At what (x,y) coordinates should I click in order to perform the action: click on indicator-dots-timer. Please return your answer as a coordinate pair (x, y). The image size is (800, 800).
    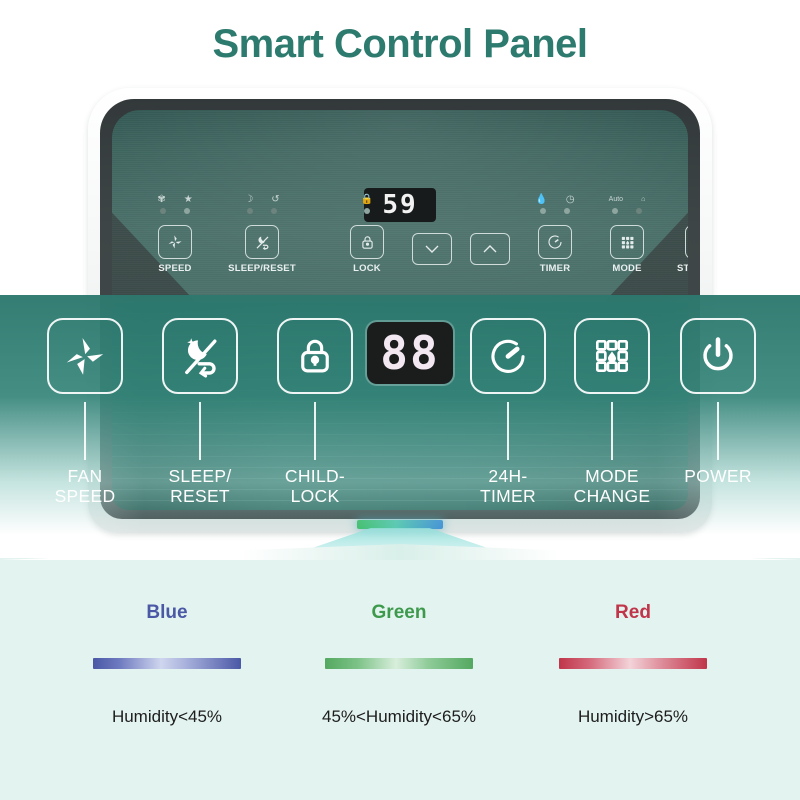
    Looking at the image, I should click on (555, 214).